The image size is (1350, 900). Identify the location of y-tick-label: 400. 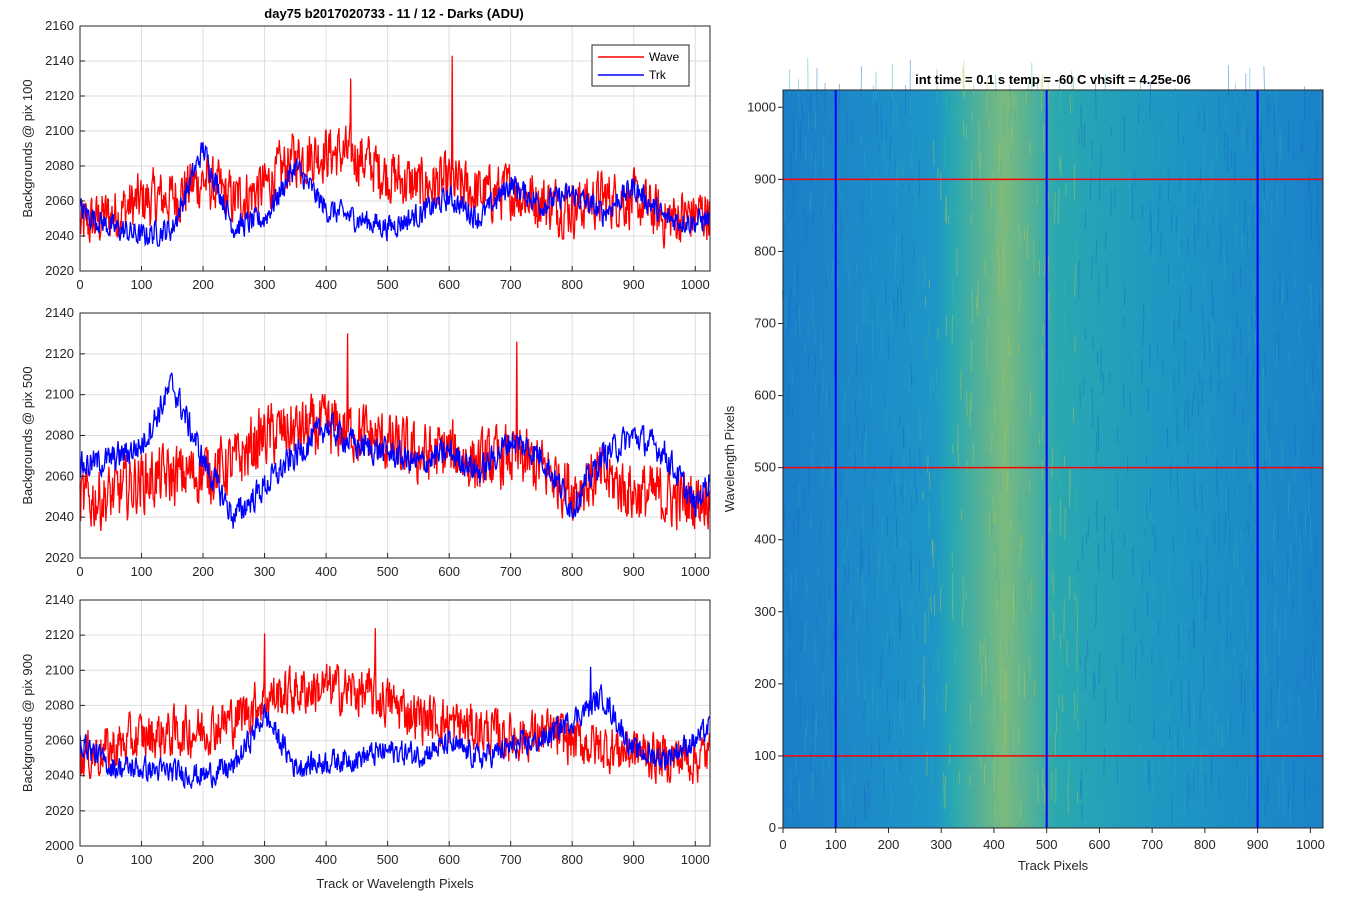
(765, 539).